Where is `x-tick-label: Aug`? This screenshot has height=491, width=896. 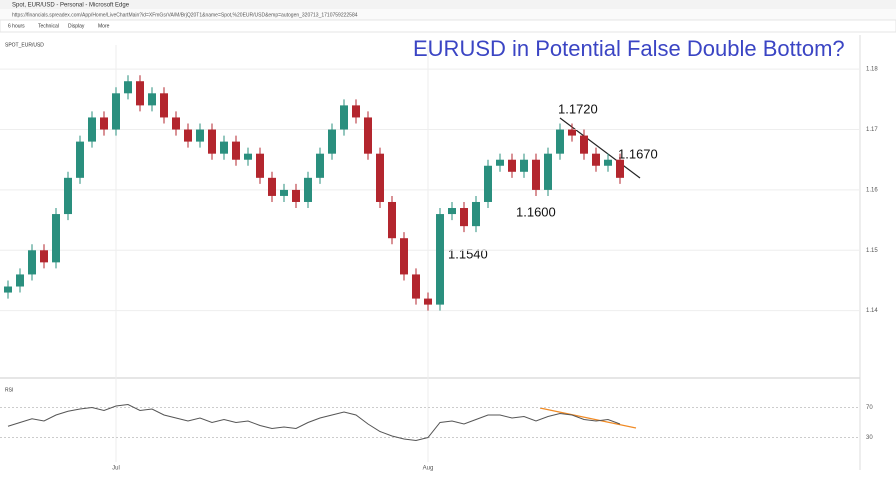
x-tick-label: Aug is located at coordinates (428, 469).